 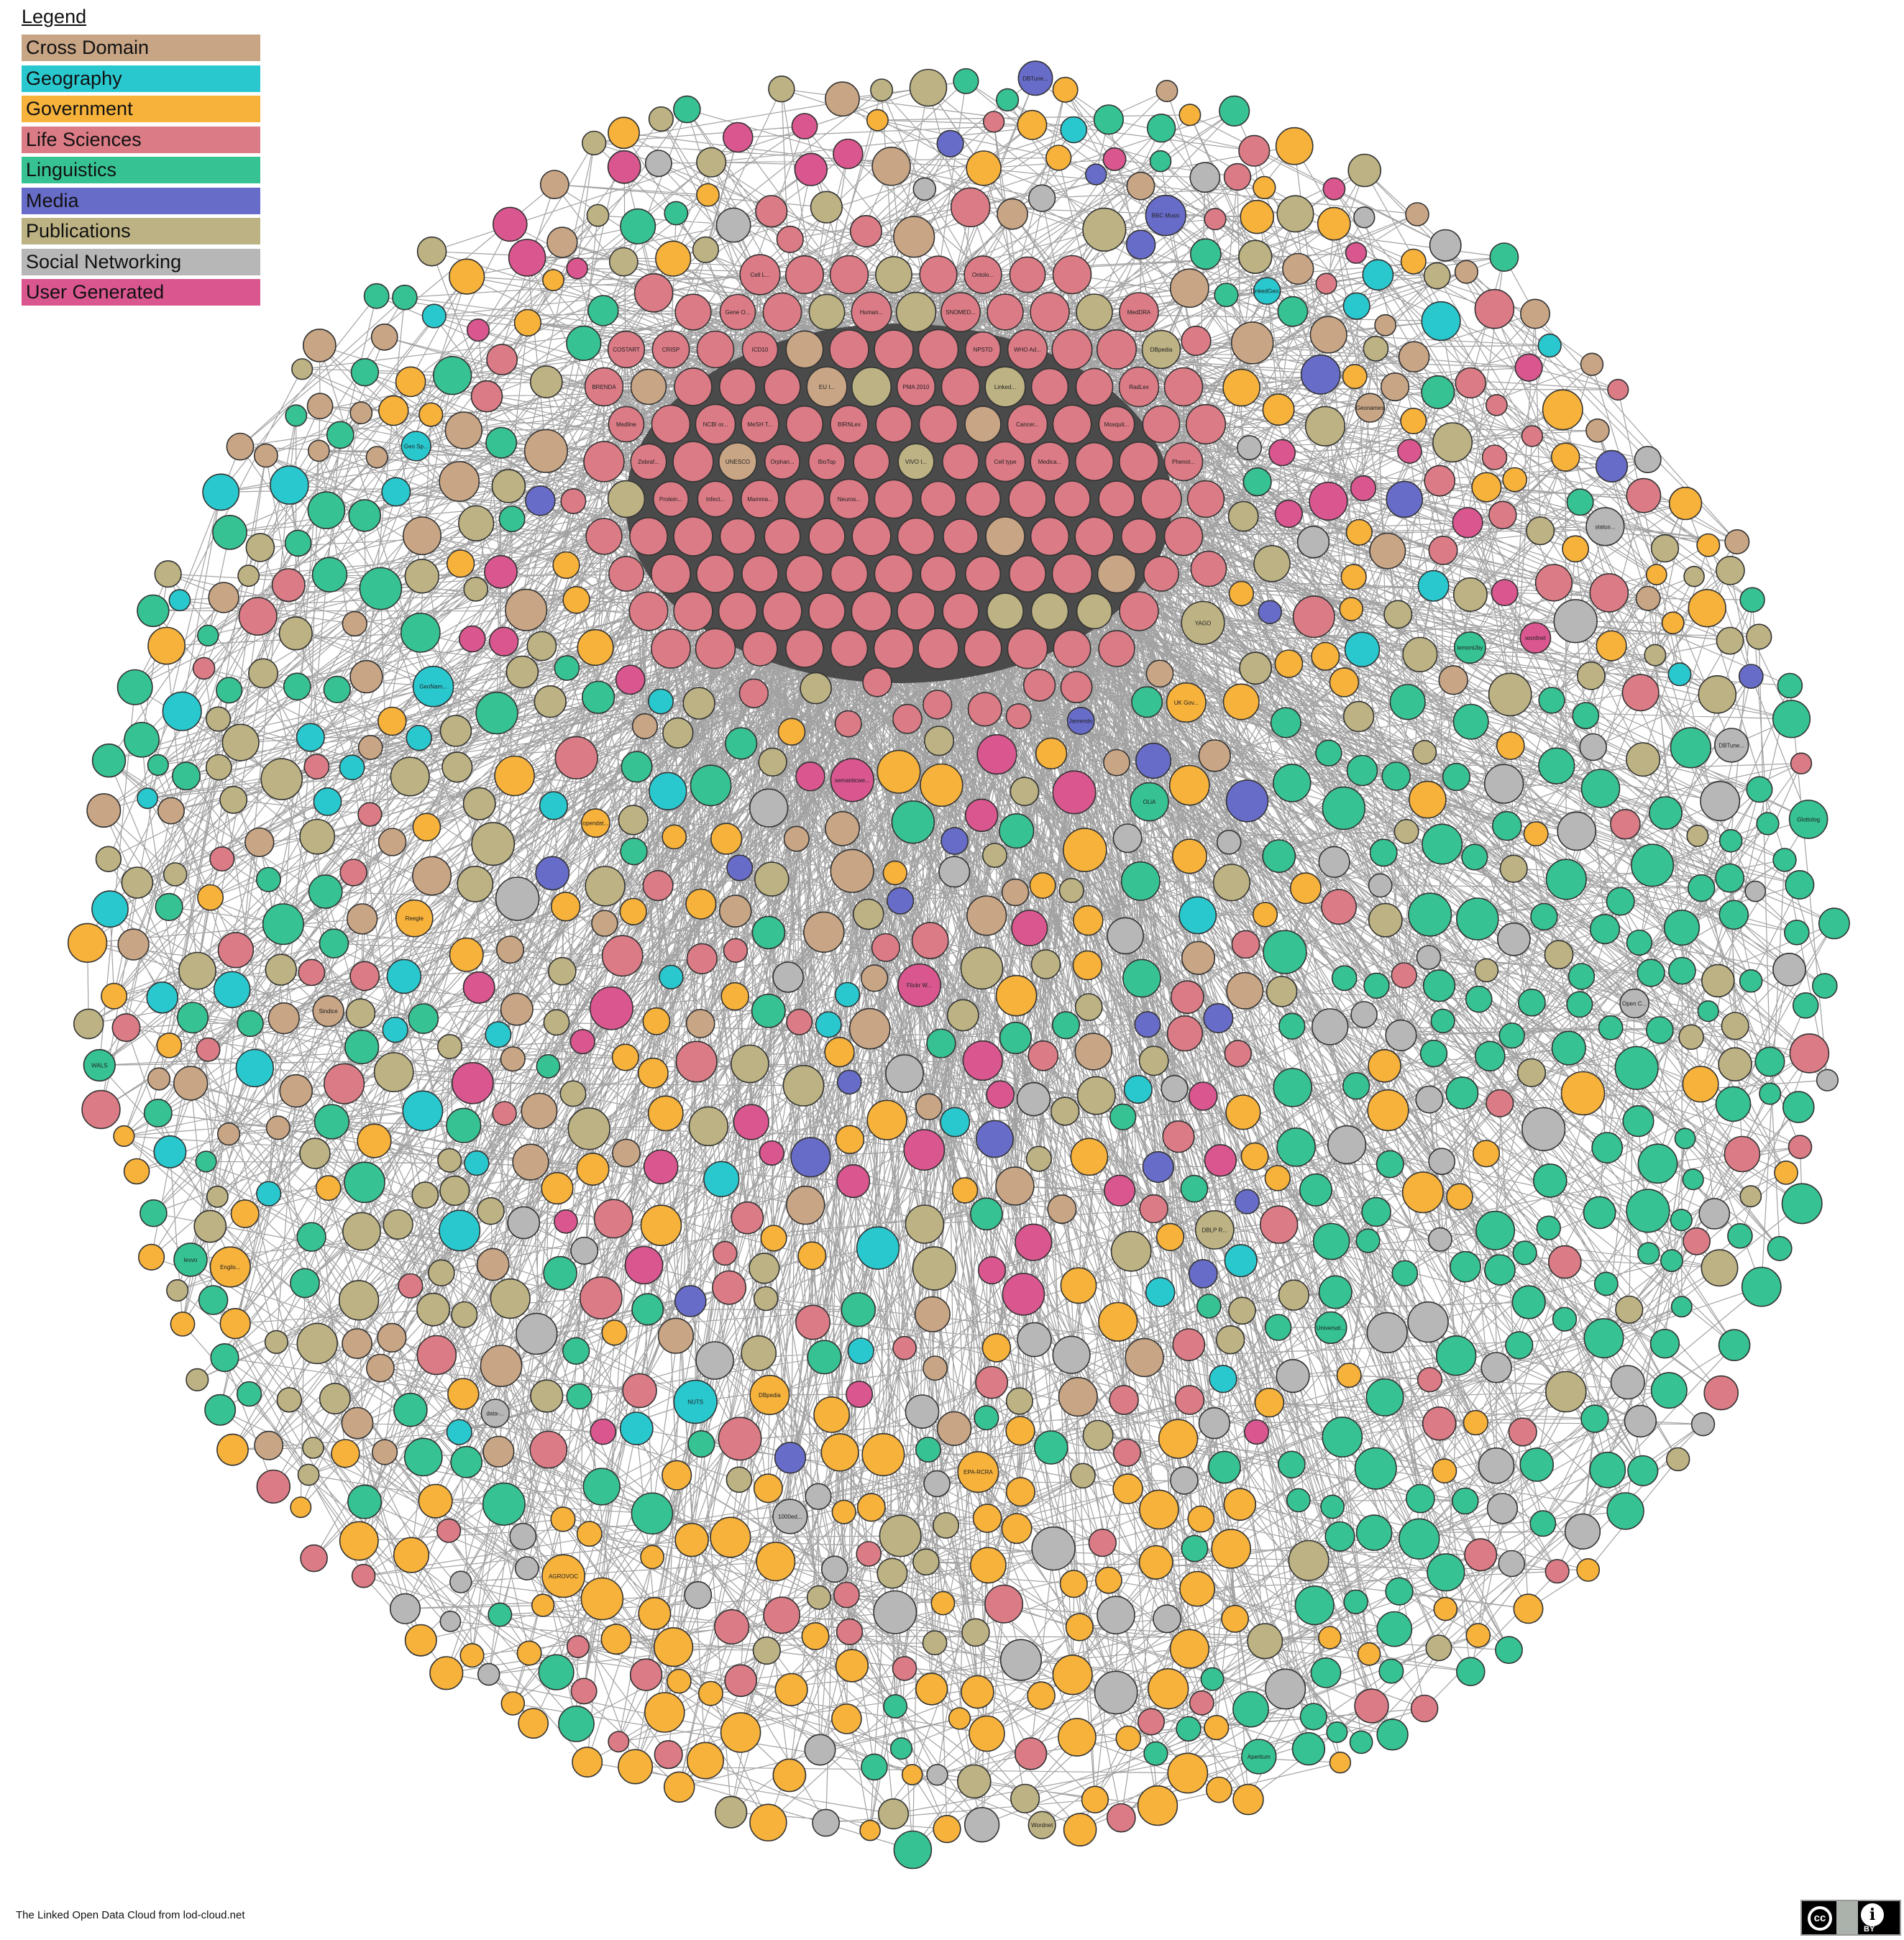 I want to click on dataset-node: Jamendo, so click(x=1080, y=720).